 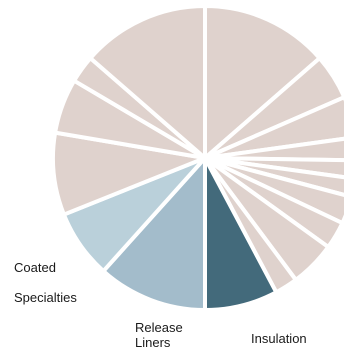 I want to click on pie-slice-release-liners, so click(x=153, y=232).